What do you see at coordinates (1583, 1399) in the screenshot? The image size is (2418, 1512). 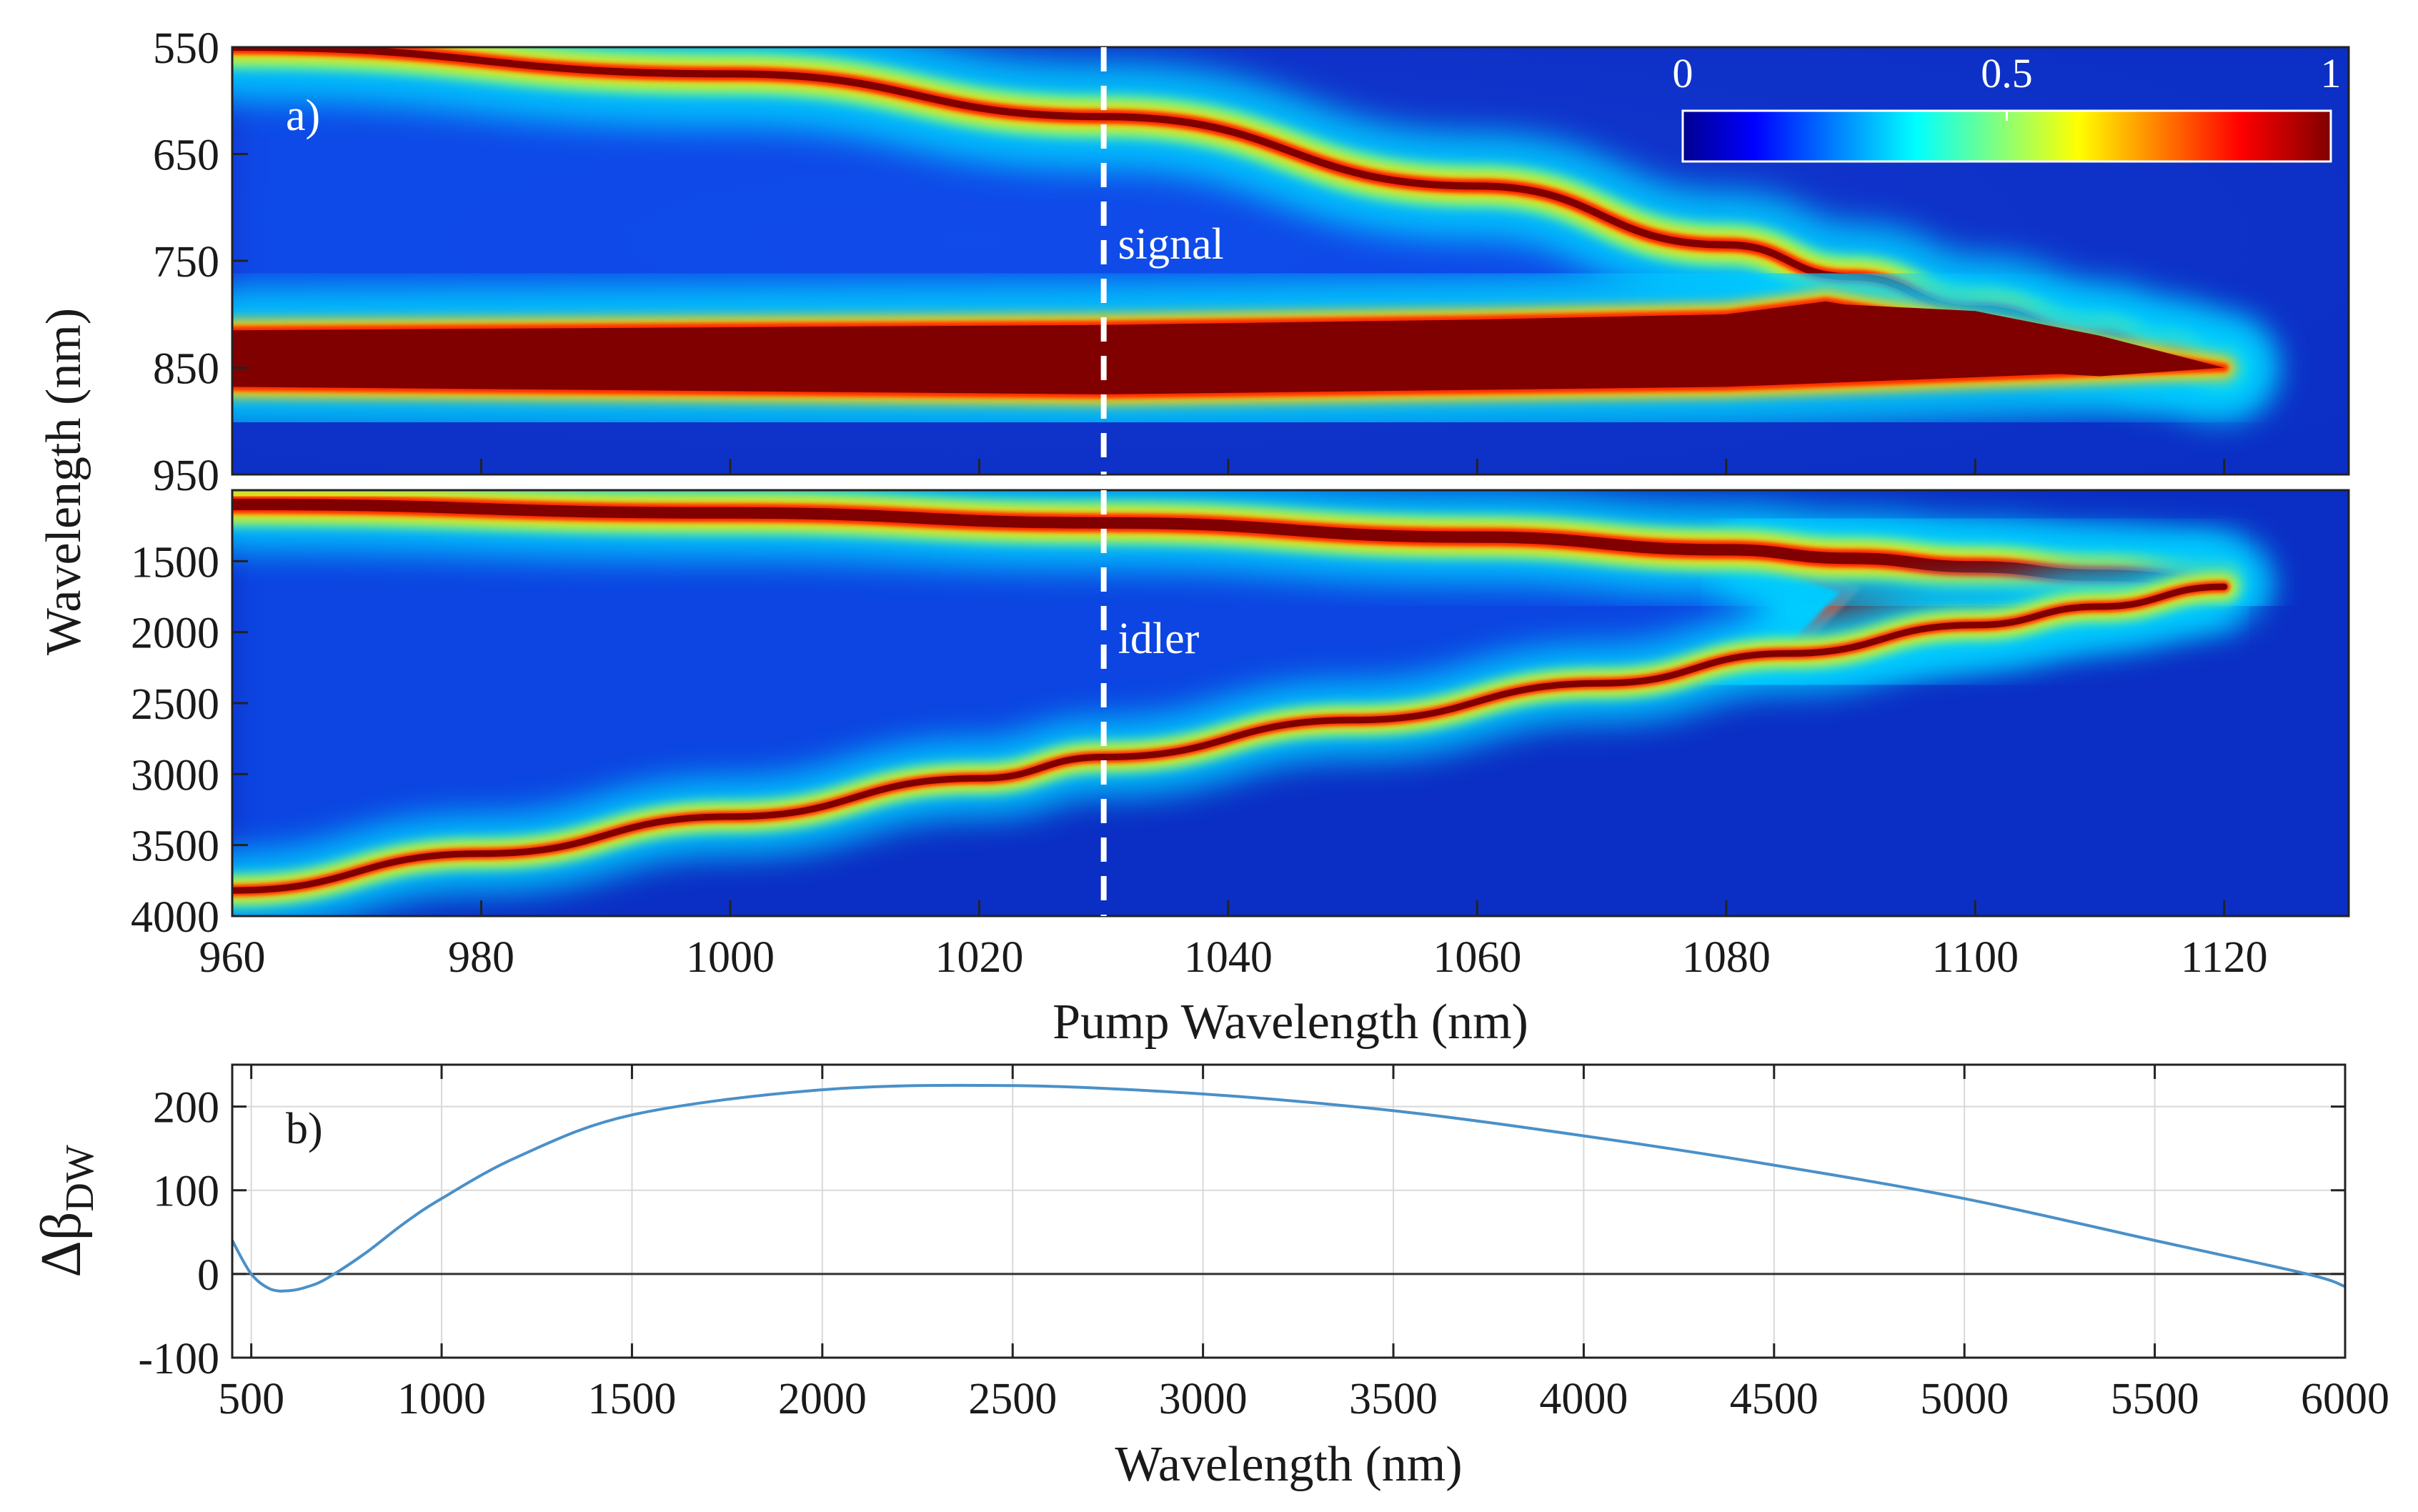 I see `x-tick-label-b: 4000` at bounding box center [1583, 1399].